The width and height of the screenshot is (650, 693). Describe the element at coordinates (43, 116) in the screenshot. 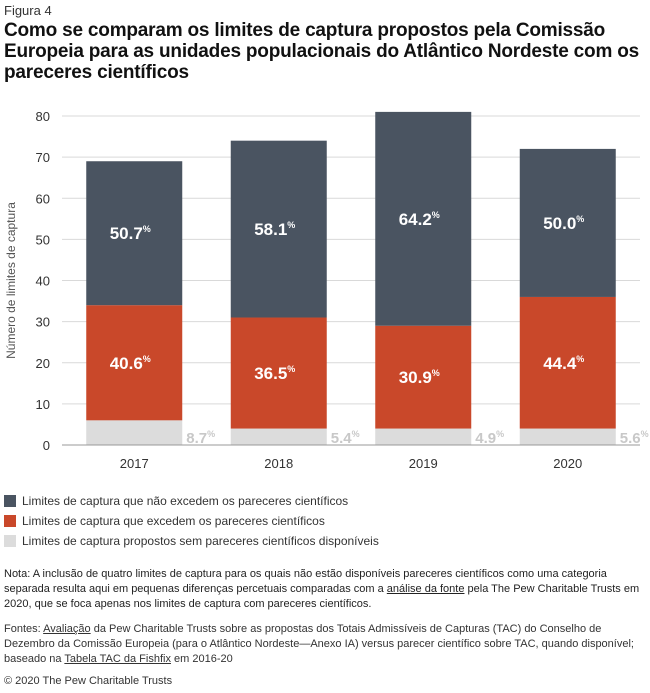

I see `y-tick-label: 80` at that location.